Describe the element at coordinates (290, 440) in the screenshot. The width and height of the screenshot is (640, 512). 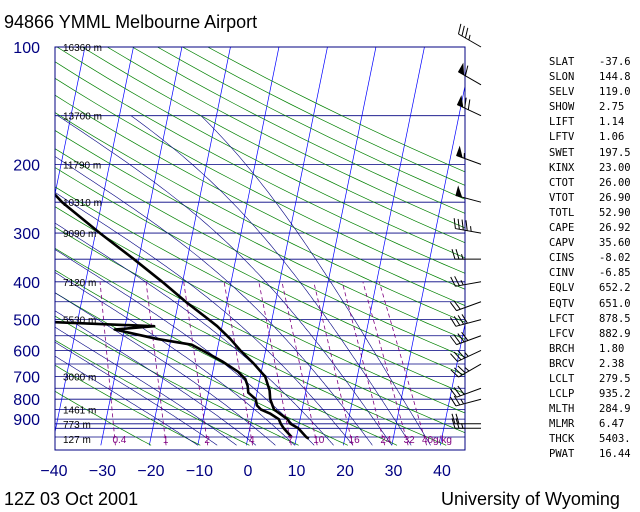
I see `mixing-ratio-label: 7` at that location.